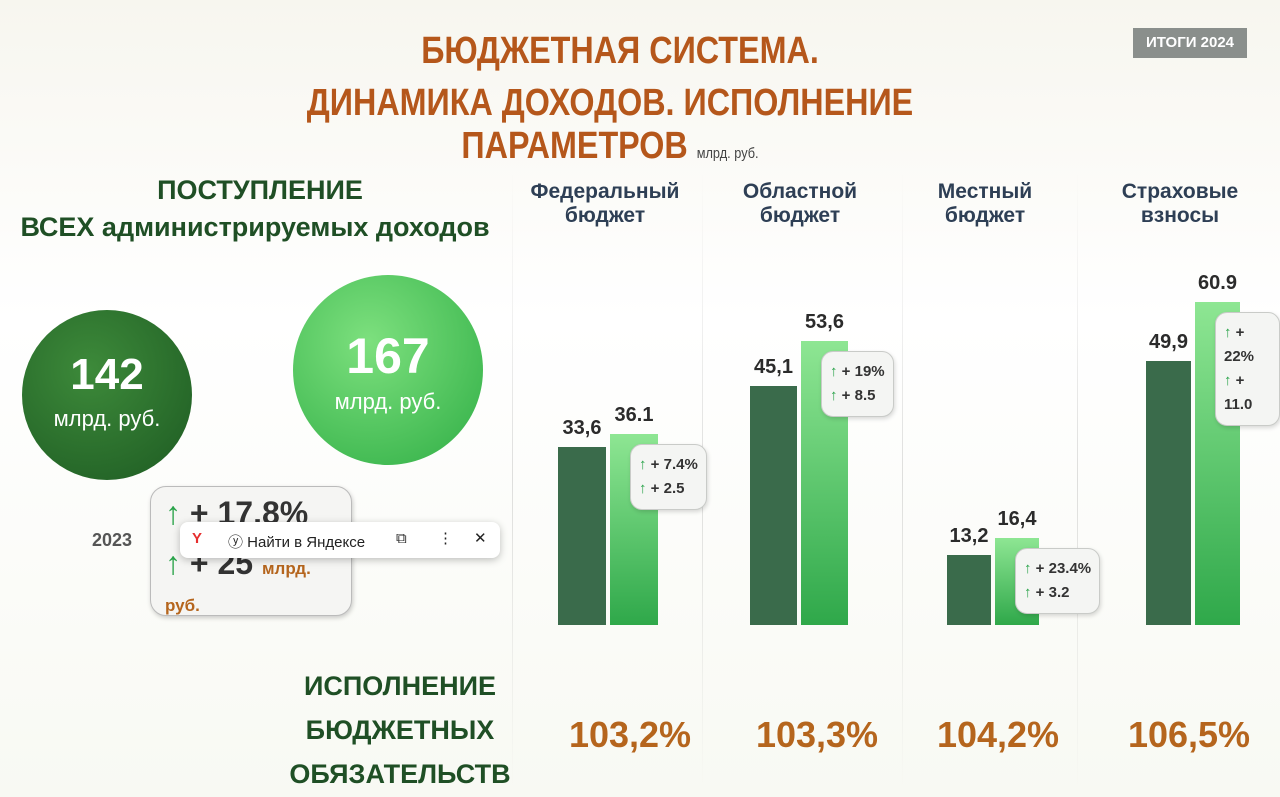 This screenshot has height=797, width=1280. I want to click on execution-value: 103,2%, so click(630, 734).